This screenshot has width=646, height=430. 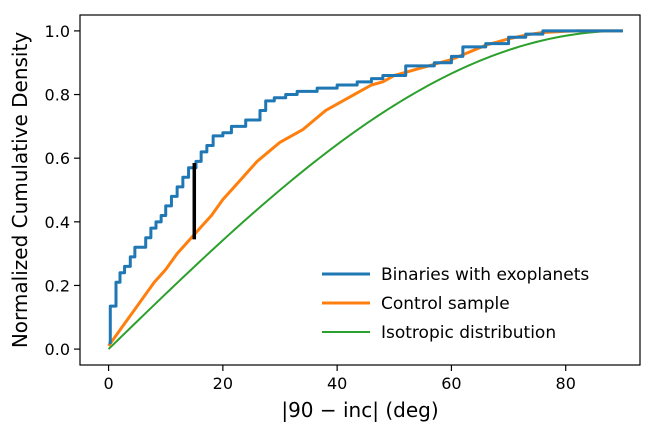 What do you see at coordinates (57, 31) in the screenshot?
I see `y-tick-label: 1.0` at bounding box center [57, 31].